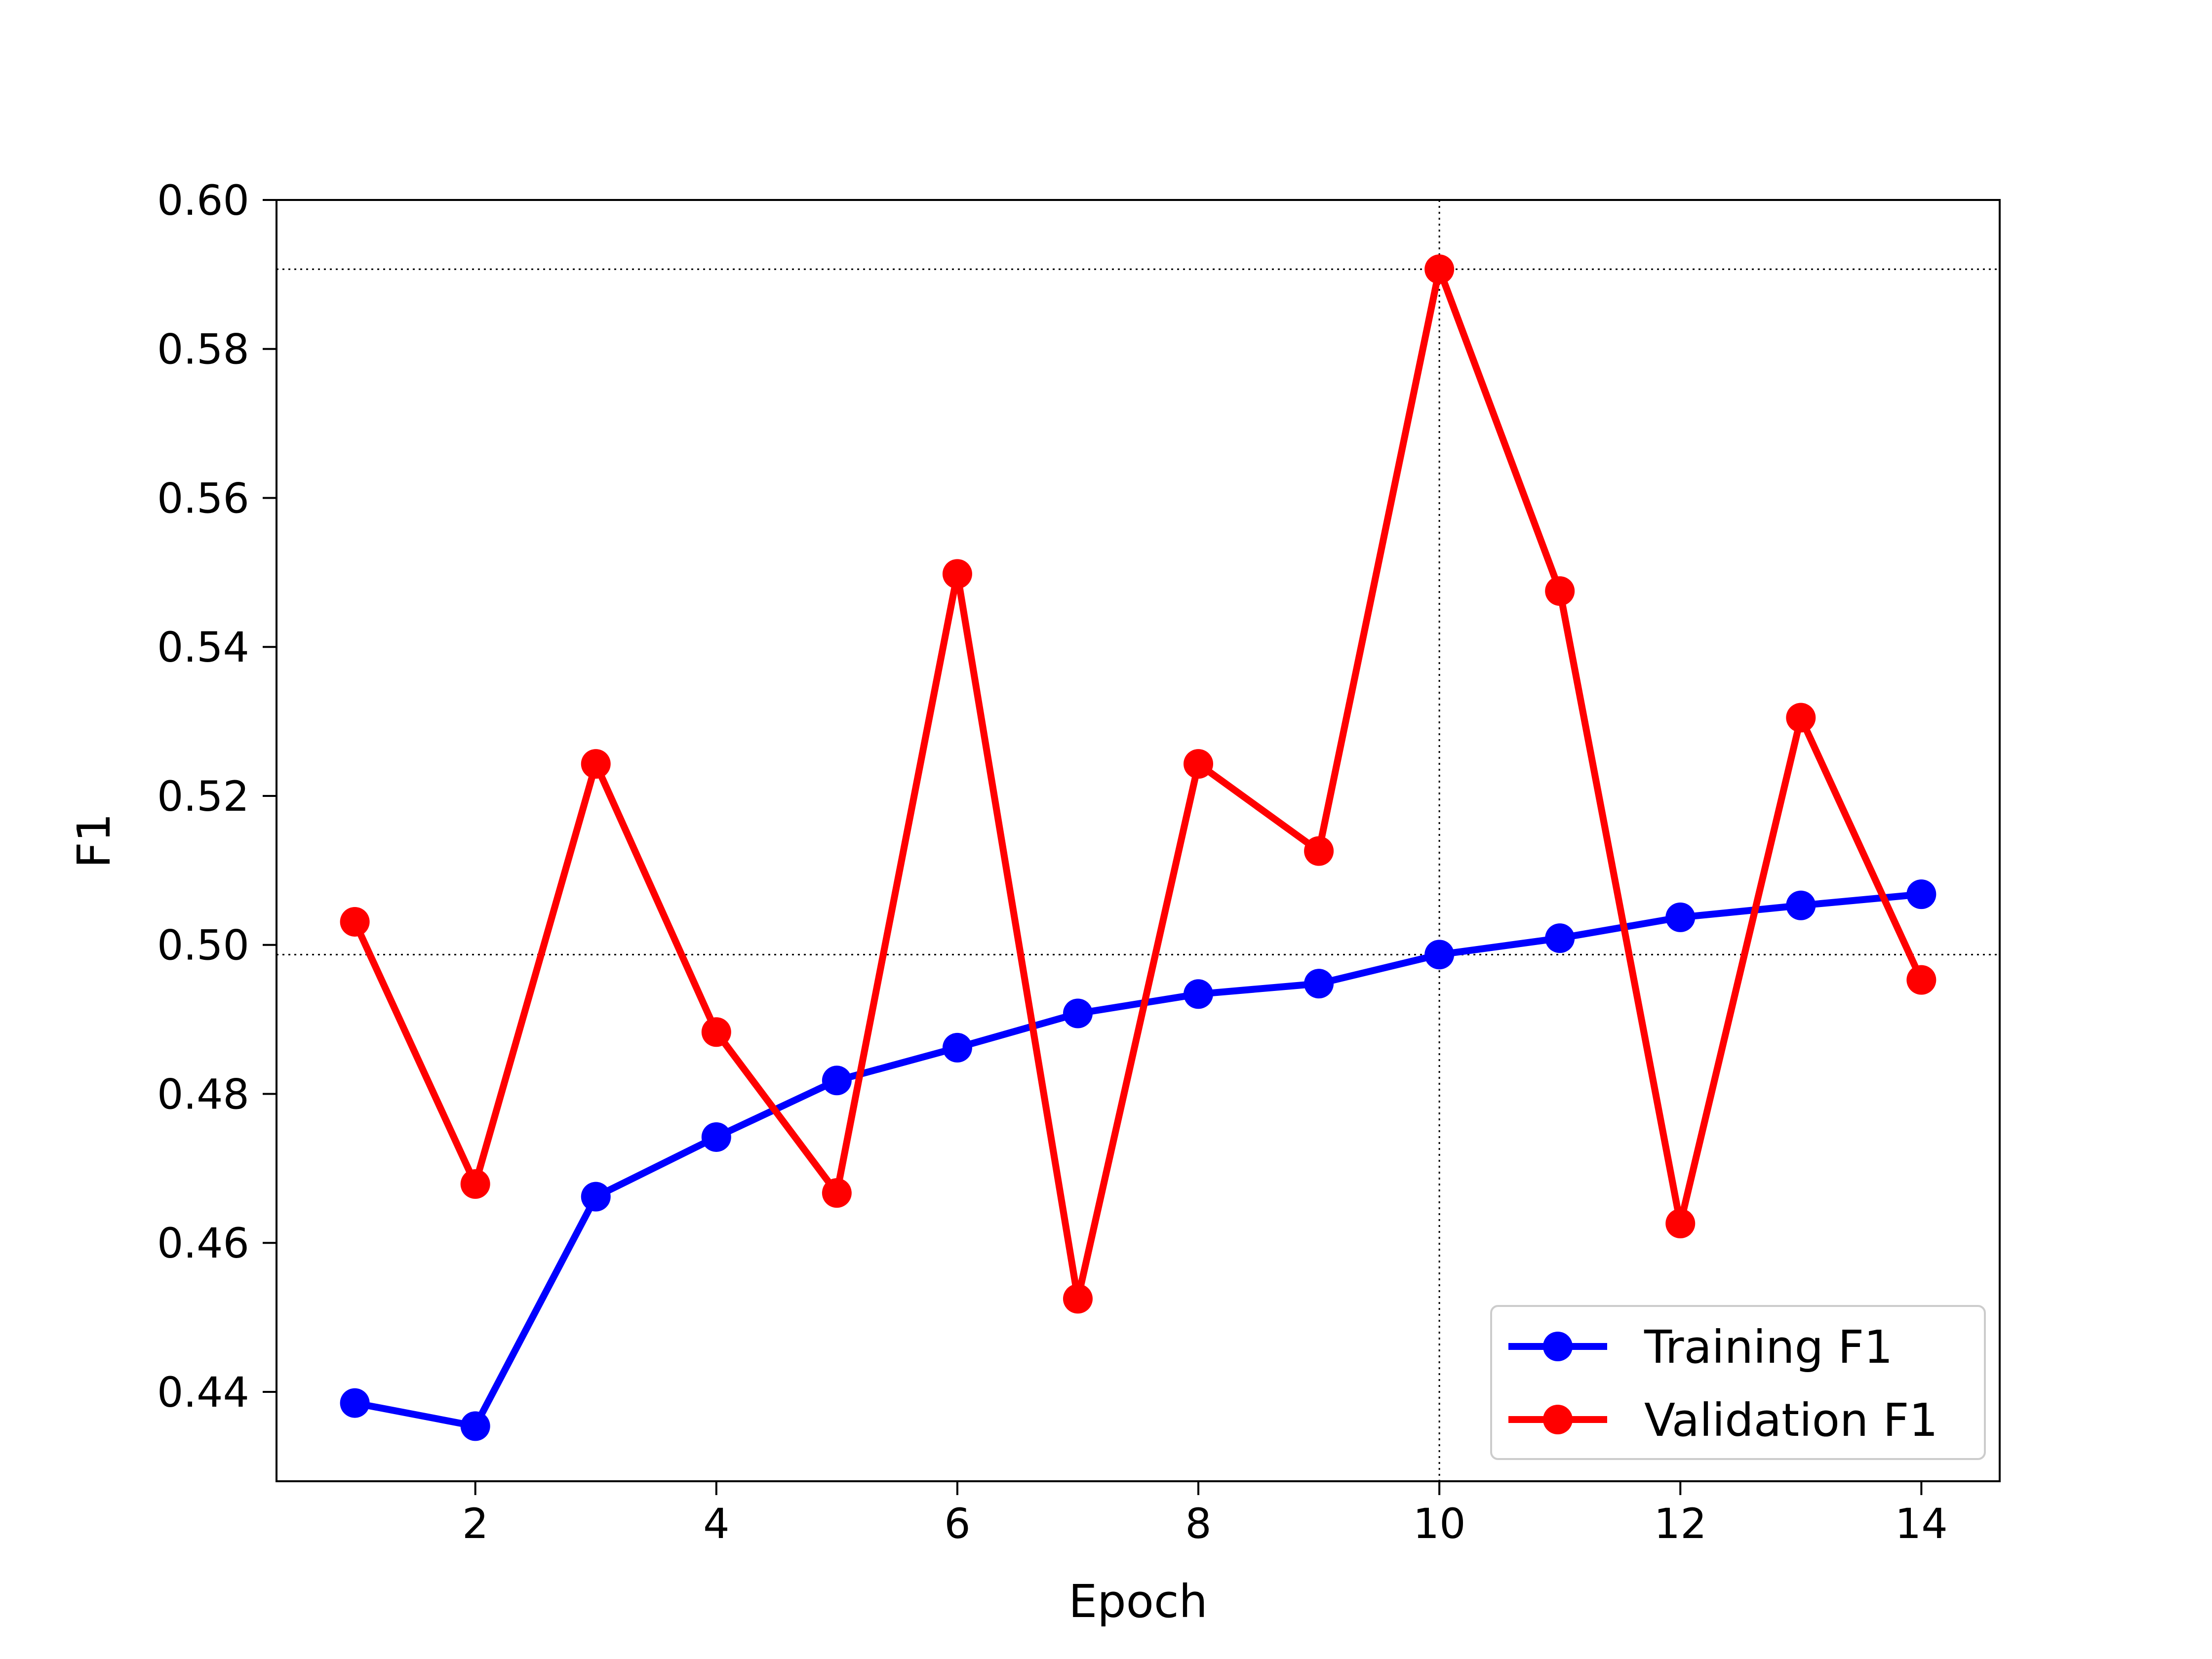 The width and height of the screenshot is (2212, 1659). I want to click on x-tick-label: 10, so click(1440, 1524).